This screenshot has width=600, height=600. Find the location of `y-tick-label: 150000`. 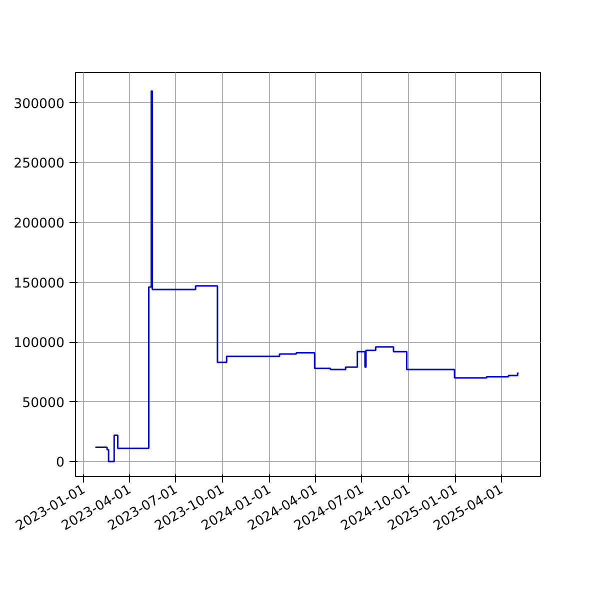

y-tick-label: 150000 is located at coordinates (39, 284).